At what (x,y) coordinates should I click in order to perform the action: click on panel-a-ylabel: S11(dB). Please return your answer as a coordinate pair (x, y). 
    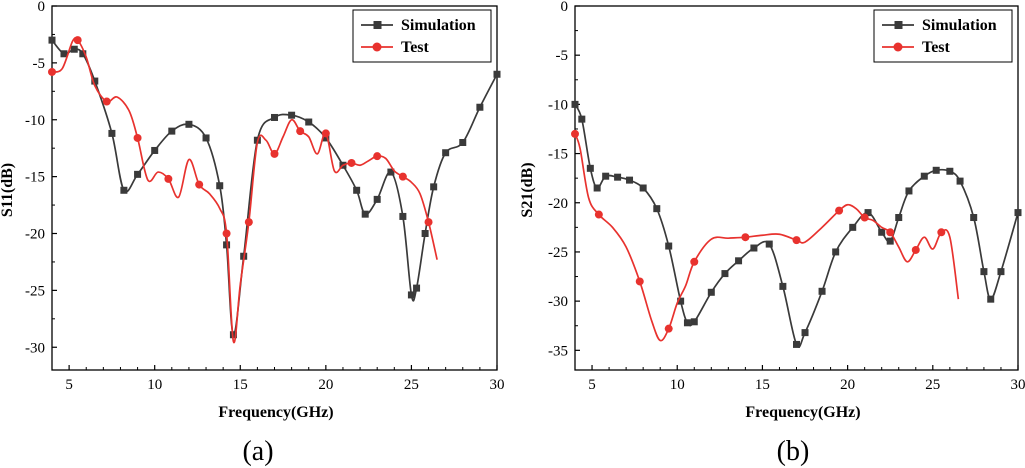
    Looking at the image, I should click on (8, 190).